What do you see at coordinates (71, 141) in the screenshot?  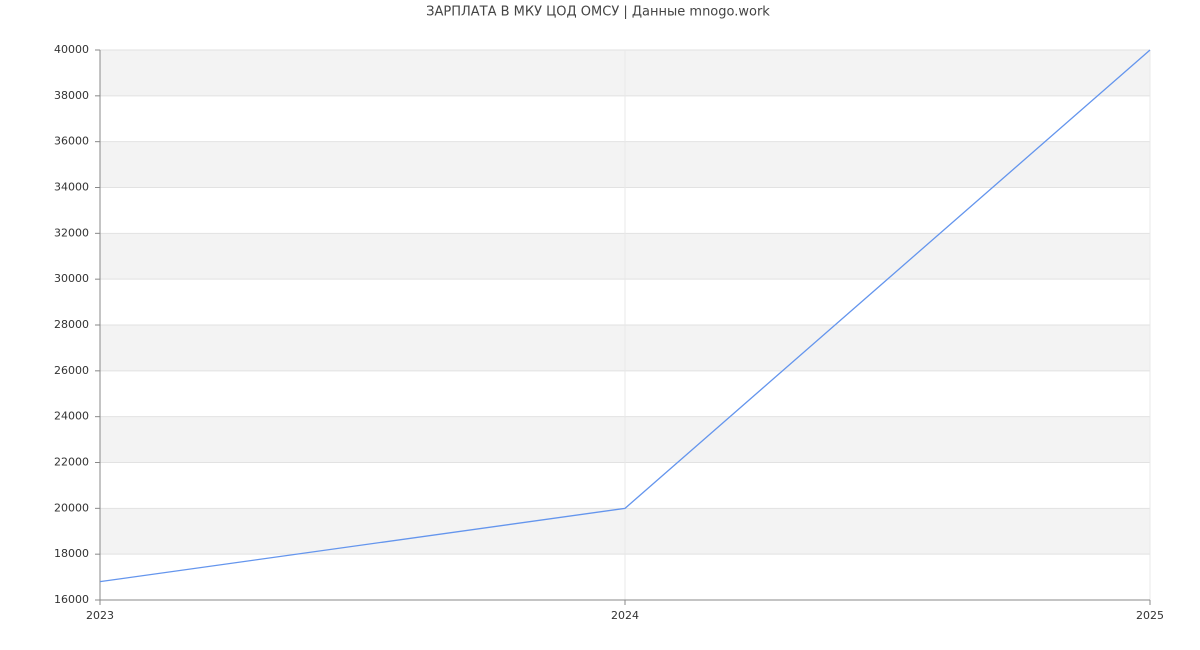 I see `y-tick-label: 36000` at bounding box center [71, 141].